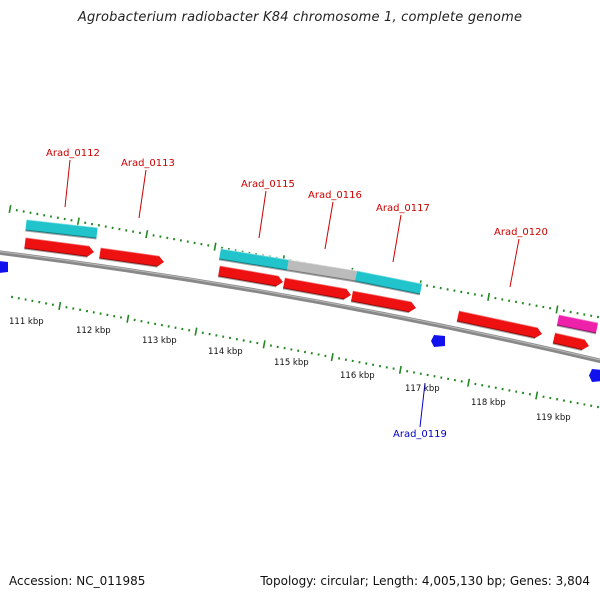 This screenshot has height=600, width=600. I want to click on gene-red-right, so click(570, 341).